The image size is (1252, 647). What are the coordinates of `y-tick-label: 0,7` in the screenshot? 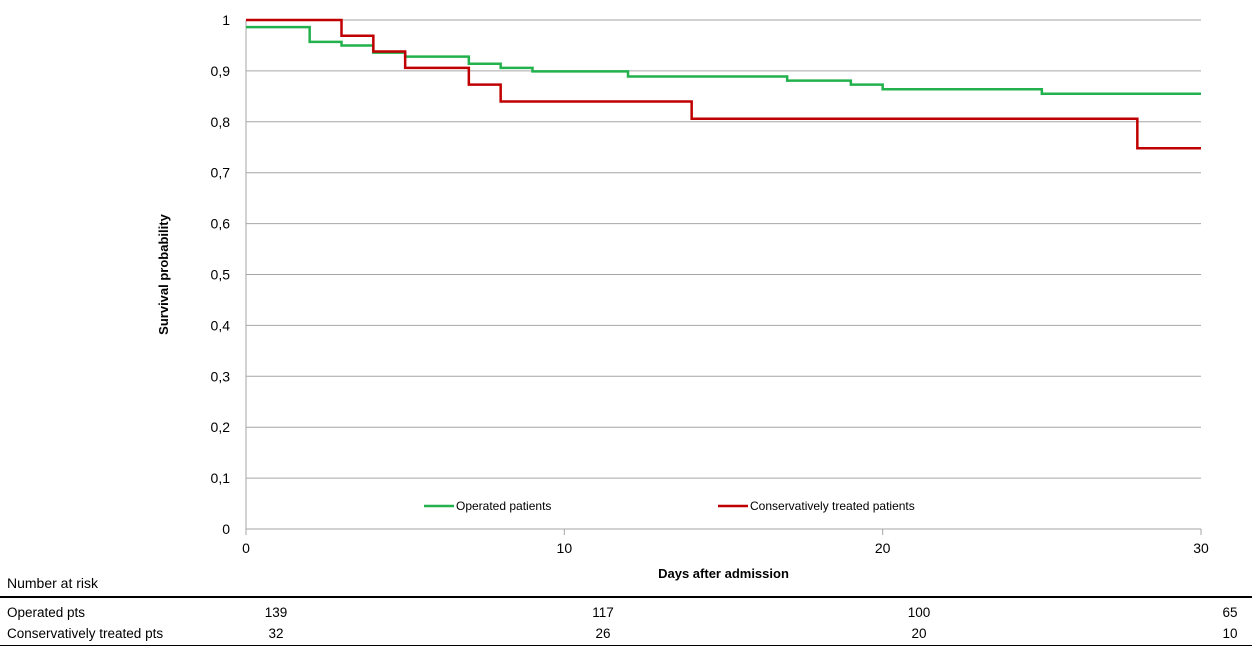 It's located at (221, 173).